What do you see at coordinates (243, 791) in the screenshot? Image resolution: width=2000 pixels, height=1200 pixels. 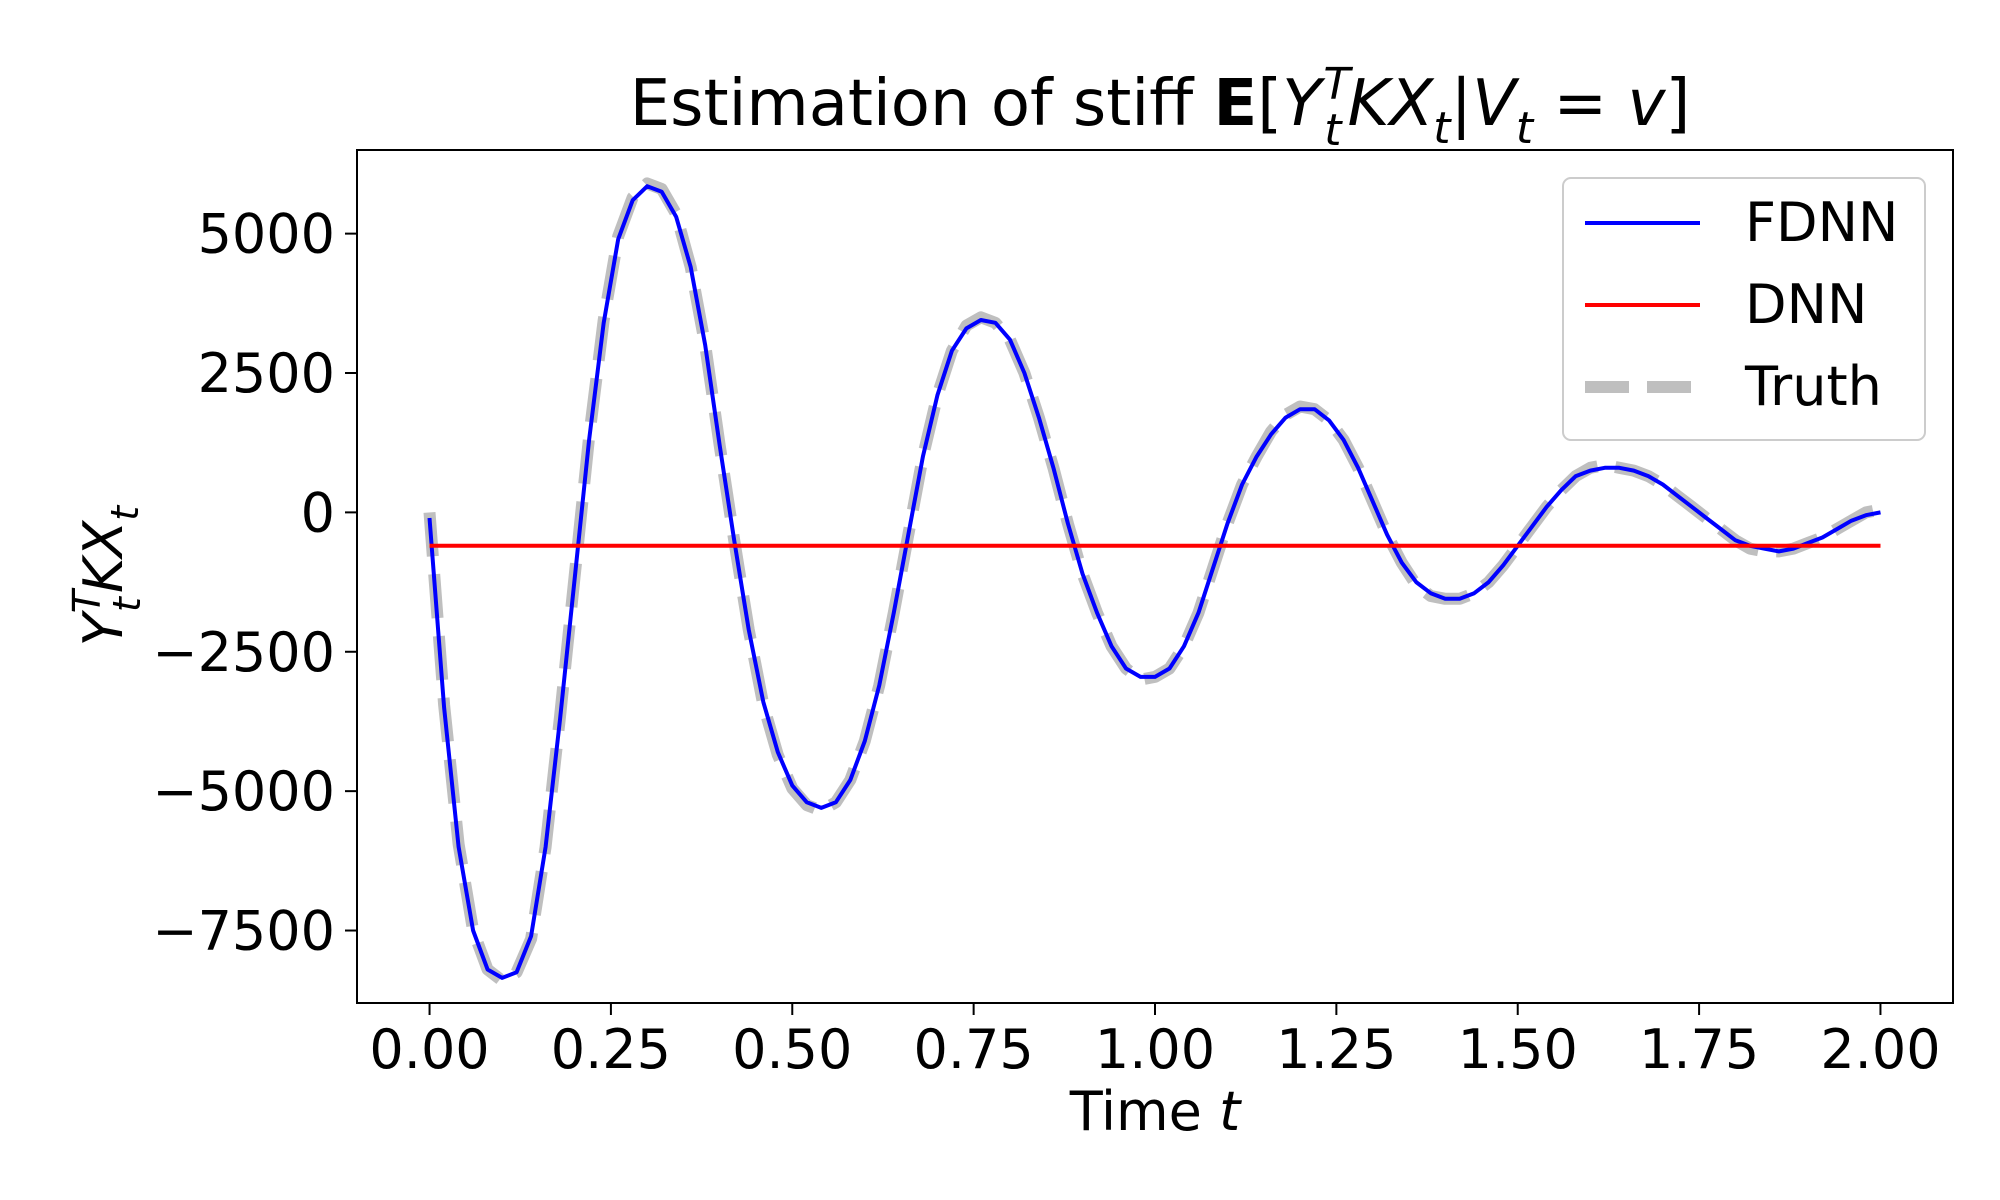 I see `y-tick-label: −5000` at bounding box center [243, 791].